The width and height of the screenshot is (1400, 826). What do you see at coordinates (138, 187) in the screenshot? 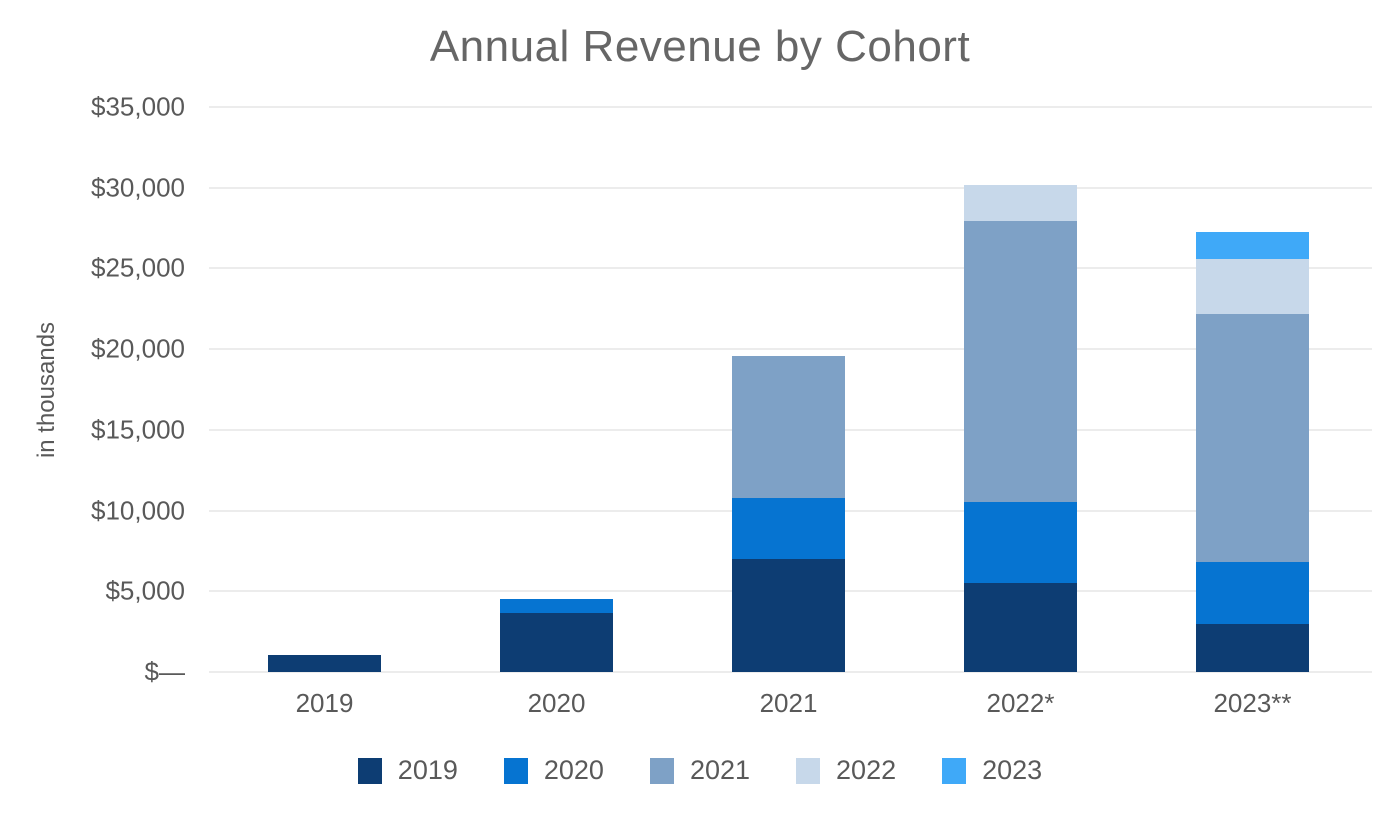
I see `y-tick-label: $30,000` at bounding box center [138, 187].